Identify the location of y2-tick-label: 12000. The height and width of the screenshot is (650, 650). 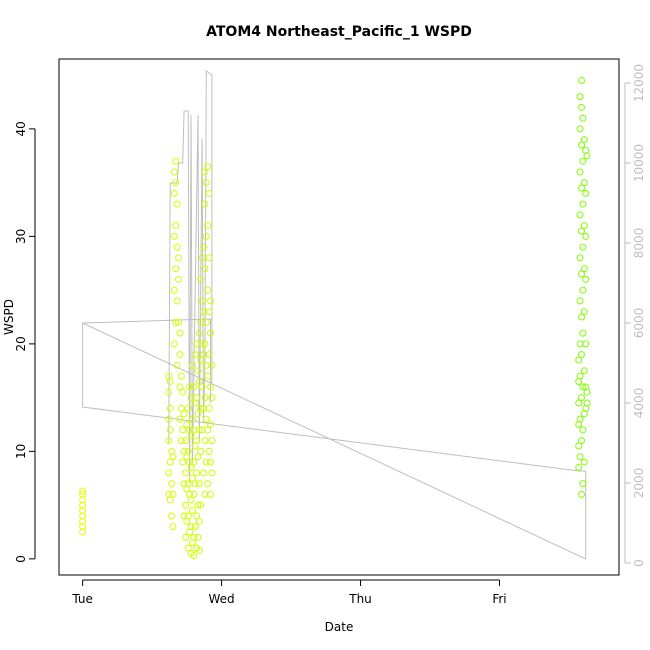
(639, 83).